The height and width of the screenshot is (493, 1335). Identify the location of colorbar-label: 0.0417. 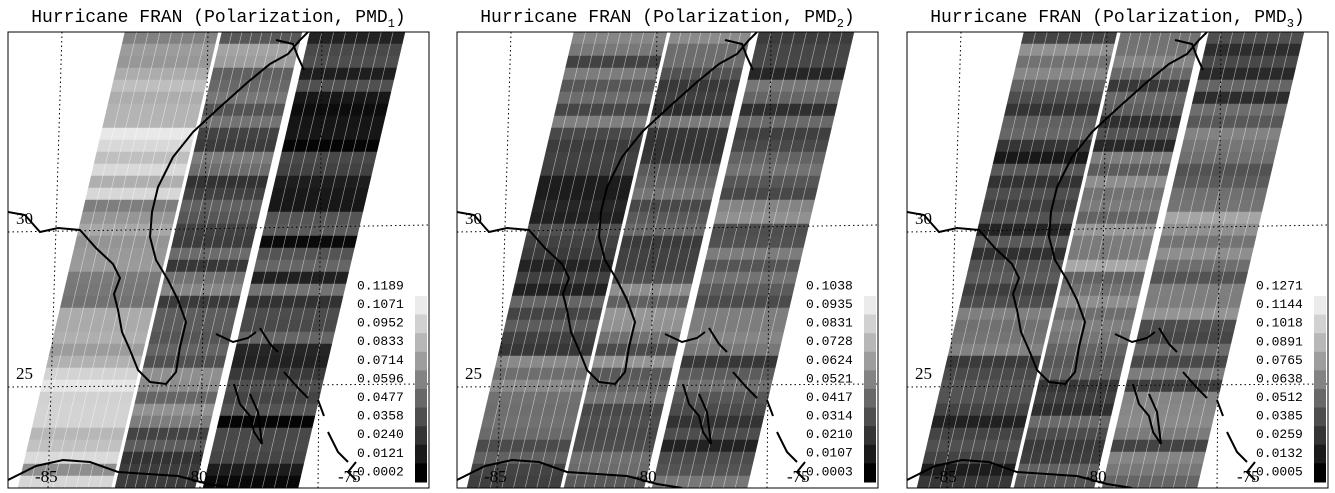
(829, 397).